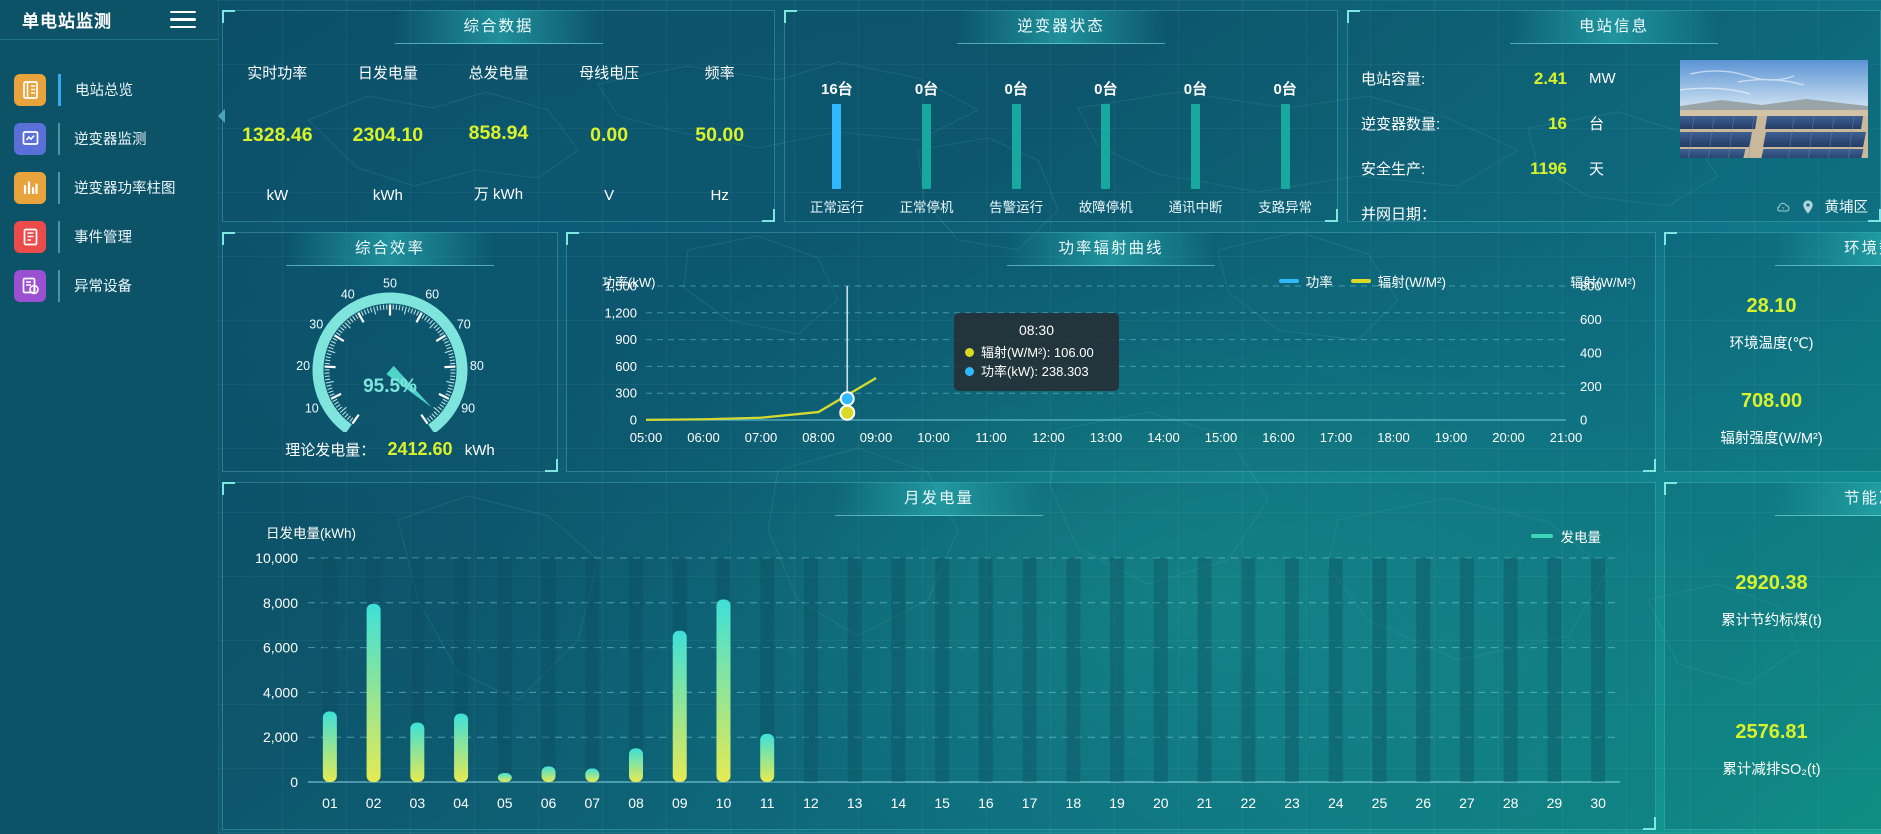 This screenshot has width=1881, height=834. Describe the element at coordinates (761, 399) in the screenshot. I see `series-line-radiation` at that location.